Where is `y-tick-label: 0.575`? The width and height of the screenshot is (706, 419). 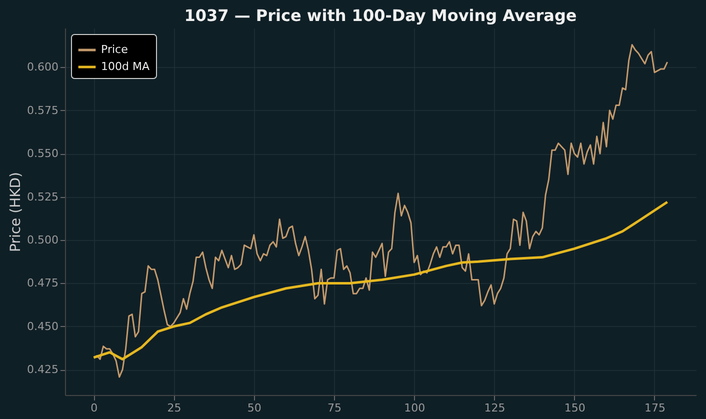 y-tick-label: 0.575 is located at coordinates (42, 110).